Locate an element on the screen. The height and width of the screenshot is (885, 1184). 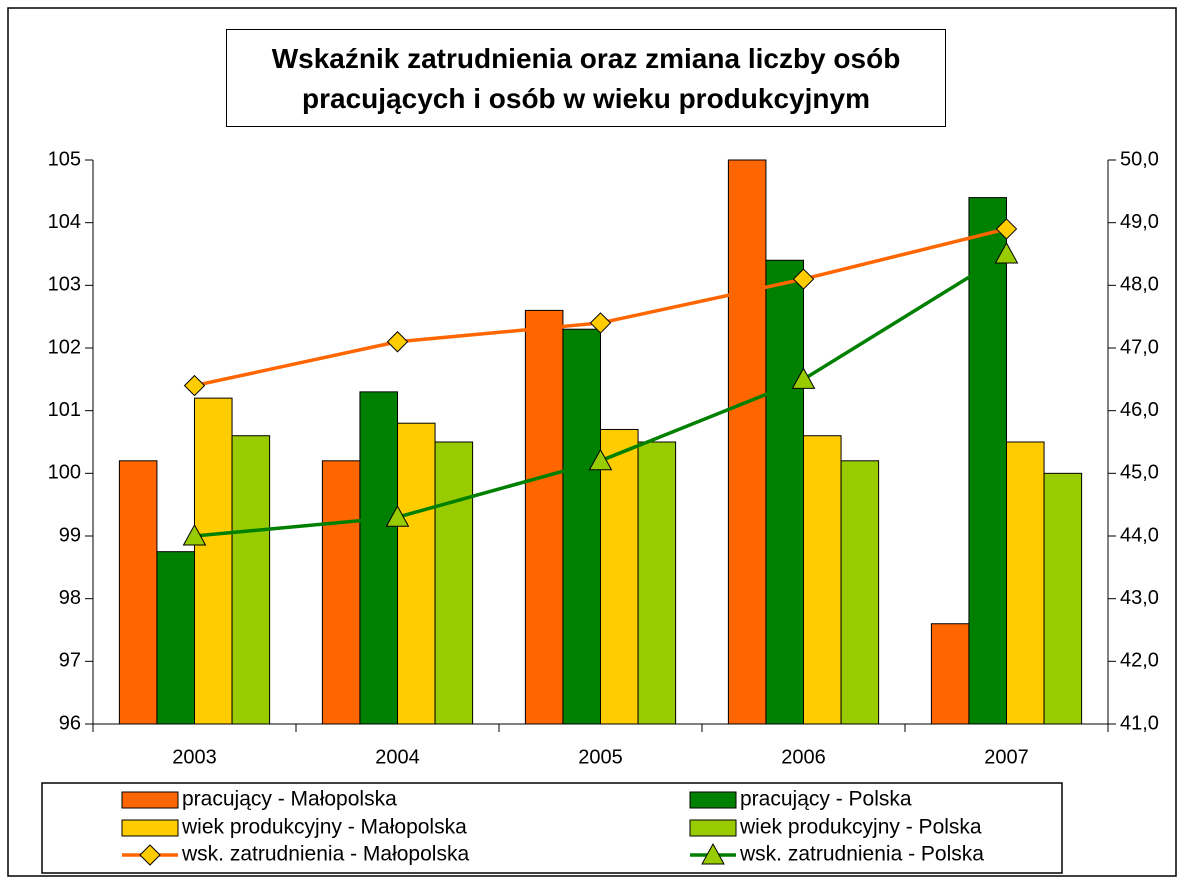
y-tick-label: 103 is located at coordinates (64, 285).